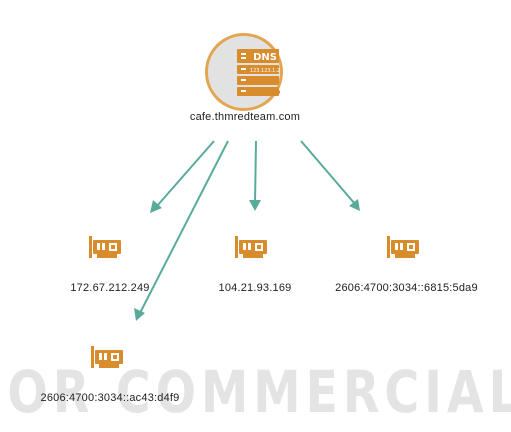  I want to click on ip-node-2606-ac43-d4f9, so click(108, 359).